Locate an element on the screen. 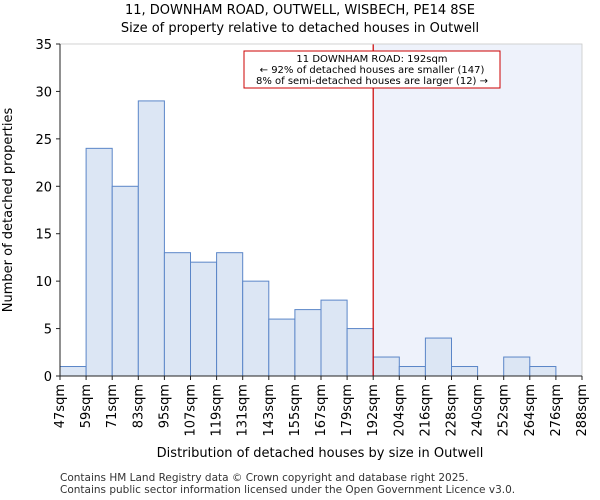 This screenshot has height=500, width=600. y-tick-label: 35 is located at coordinates (43, 45).